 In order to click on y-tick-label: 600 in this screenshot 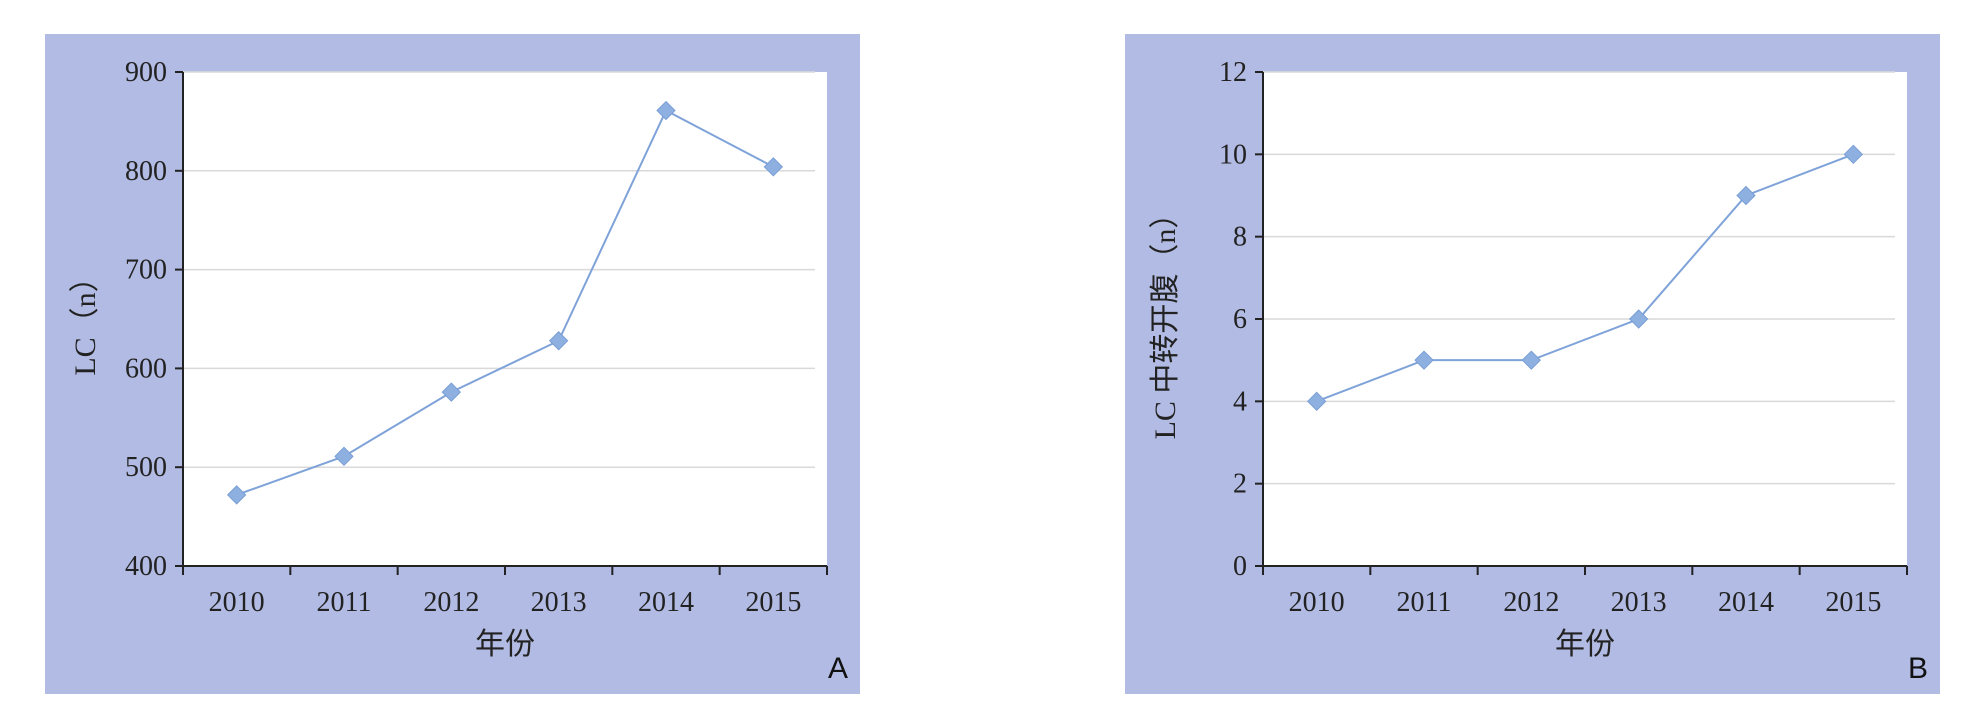, I will do `click(146, 368)`.